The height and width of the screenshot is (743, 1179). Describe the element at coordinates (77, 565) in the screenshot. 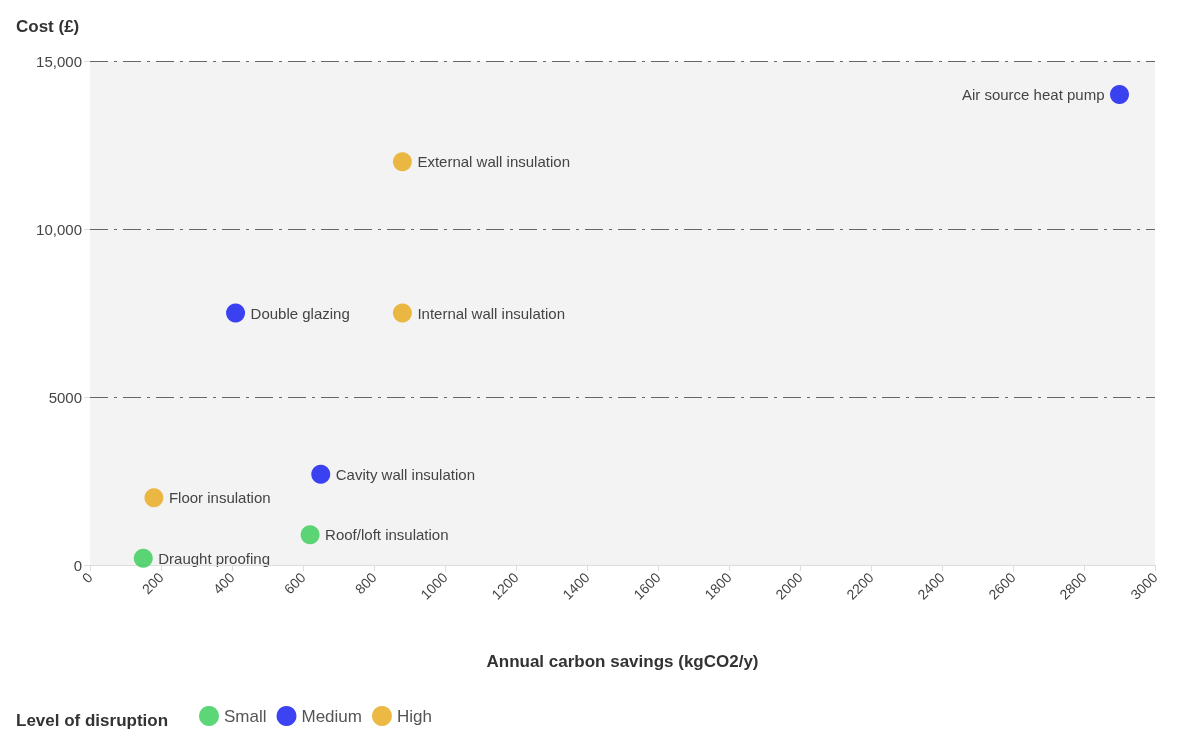

I see `y-tick-label: 0` at that location.